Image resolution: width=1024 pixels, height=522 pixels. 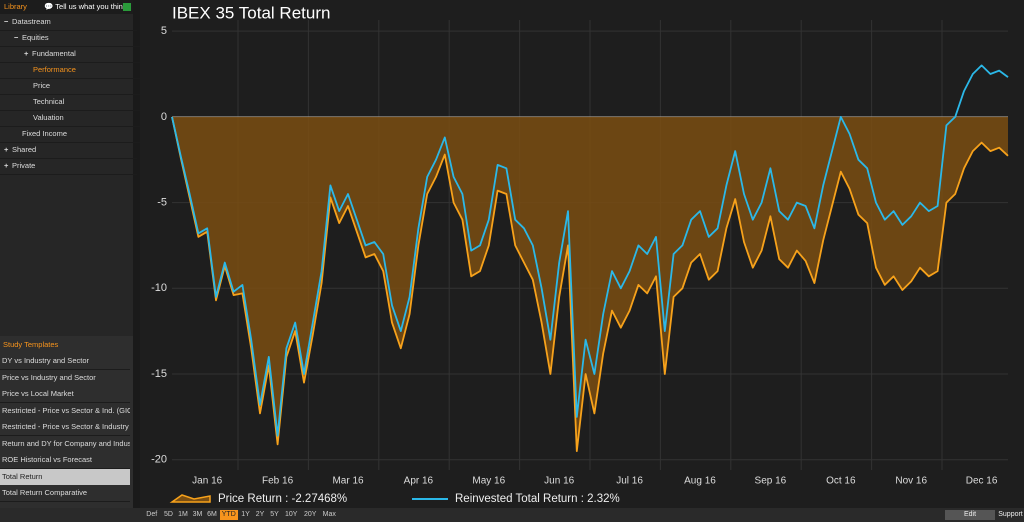 What do you see at coordinates (982, 481) in the screenshot?
I see `x-tick-label: Dec 16` at bounding box center [982, 481].